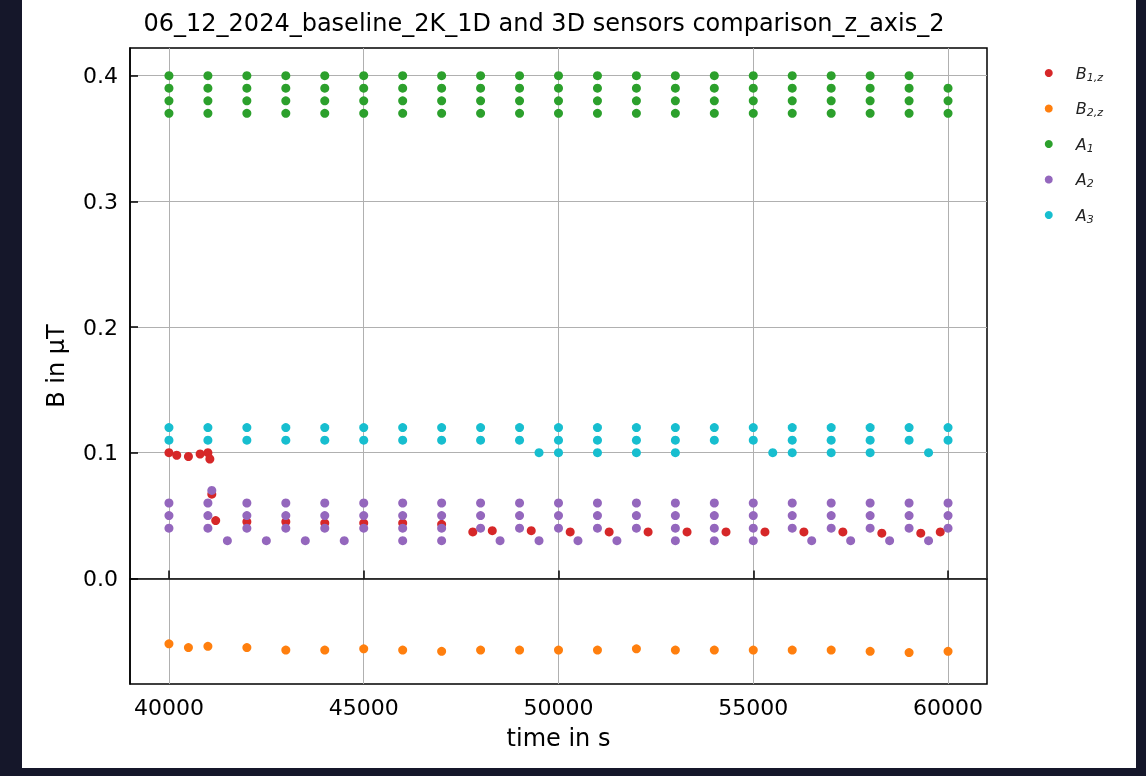 This screenshot has height=776, width=1146. I want to click on y-tick-label: 0.2, so click(100, 327).